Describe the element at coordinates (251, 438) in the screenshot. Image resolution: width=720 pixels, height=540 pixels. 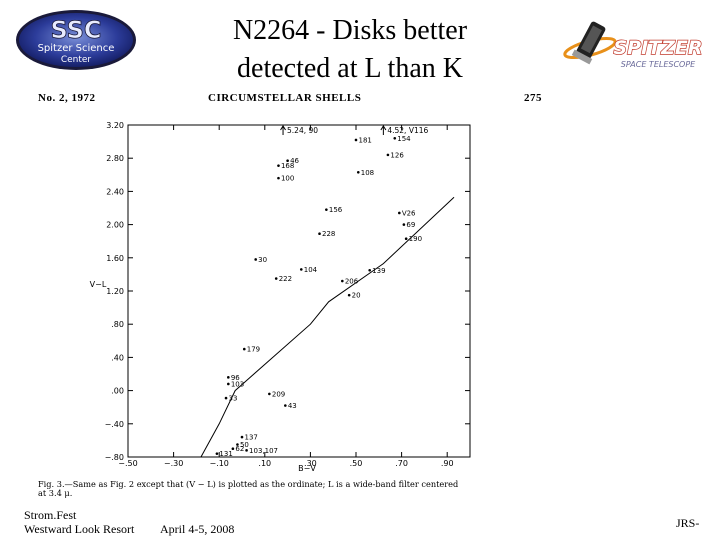
I see `data-point-label: 137` at that location.